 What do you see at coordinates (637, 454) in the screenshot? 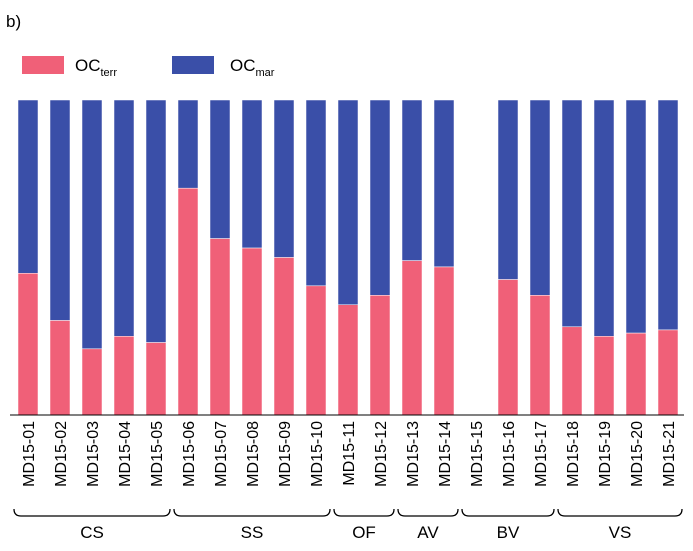
I see `x-tick-label: MD15-20` at bounding box center [637, 454].